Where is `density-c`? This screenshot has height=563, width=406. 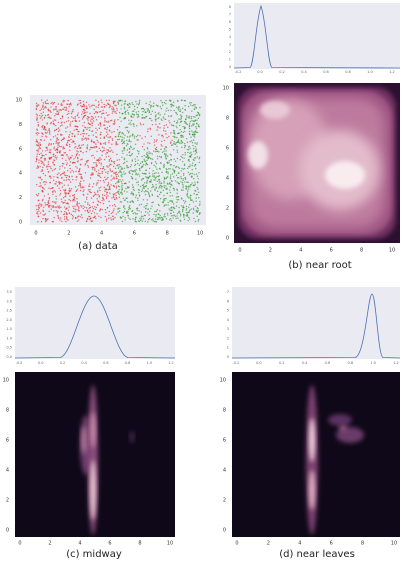
density-c is located at coordinates (95, 454).